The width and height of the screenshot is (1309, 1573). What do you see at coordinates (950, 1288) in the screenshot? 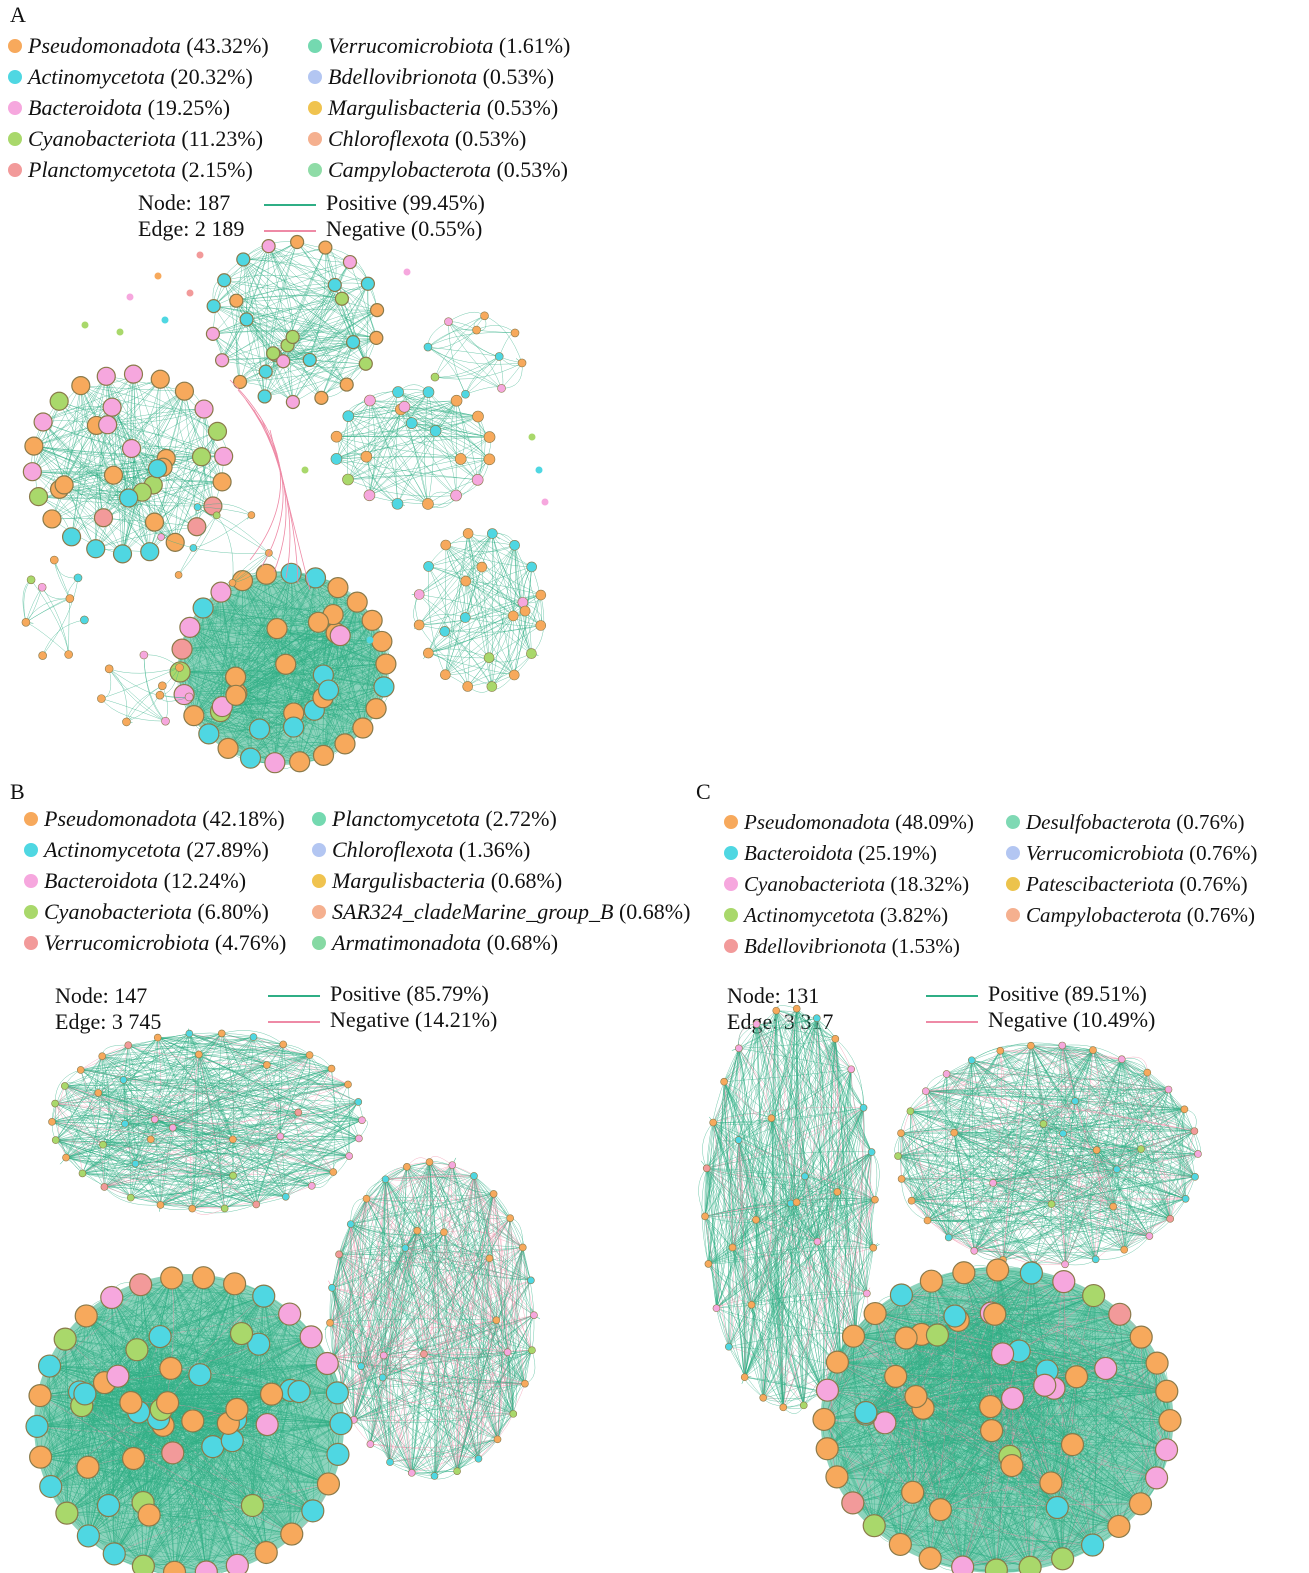
I see `network-graph-c` at bounding box center [950, 1288].